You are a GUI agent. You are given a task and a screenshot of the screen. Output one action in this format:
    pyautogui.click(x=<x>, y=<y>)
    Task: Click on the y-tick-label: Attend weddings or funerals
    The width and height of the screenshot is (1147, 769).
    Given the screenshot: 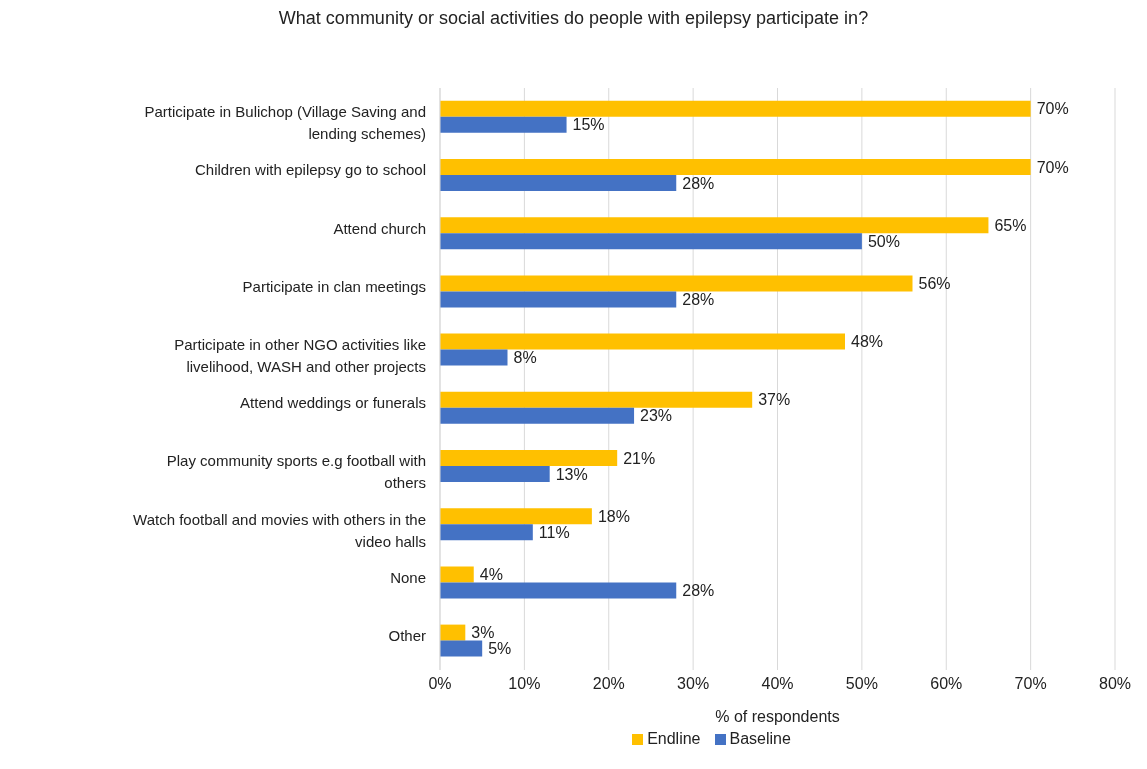 What is the action you would take?
    pyautogui.click(x=333, y=403)
    